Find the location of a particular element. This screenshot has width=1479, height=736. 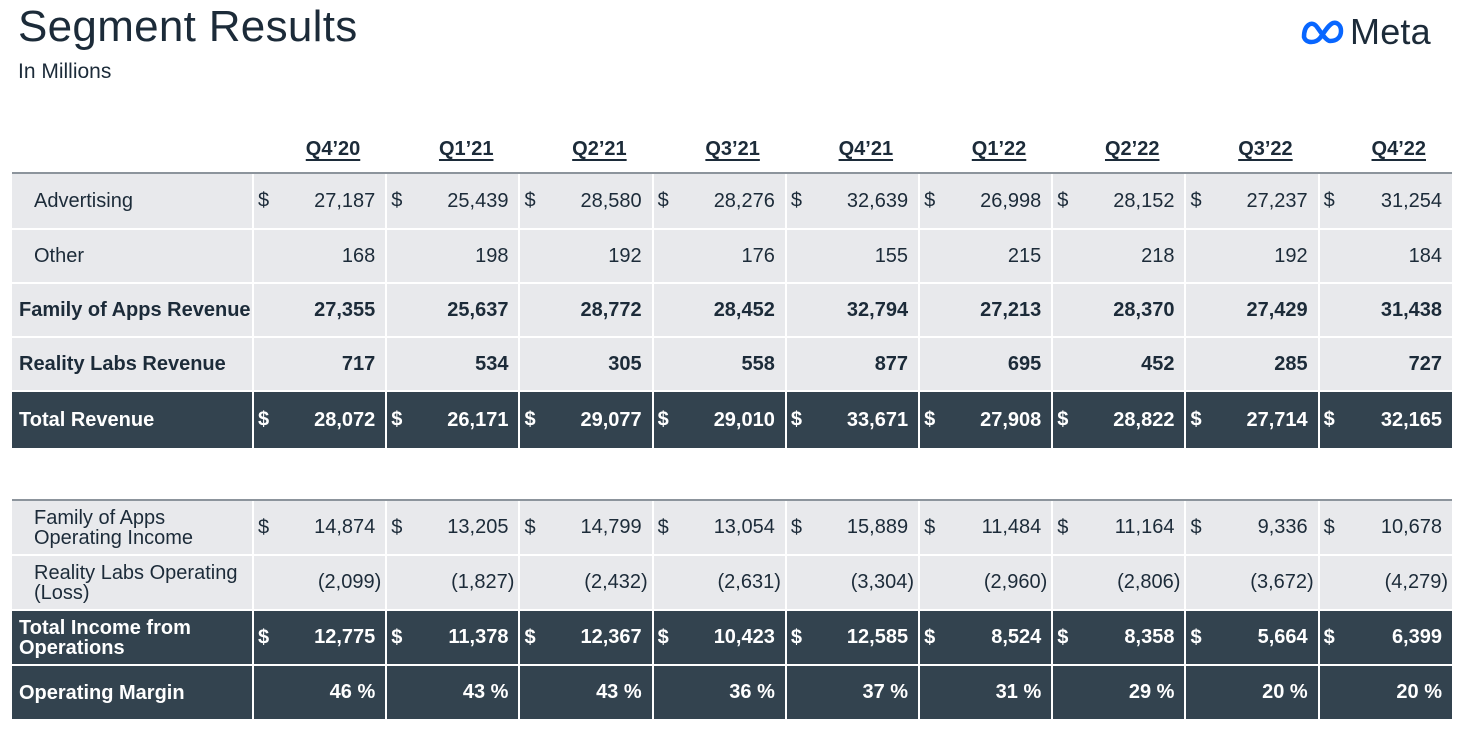

value-cell: 46 % is located at coordinates (319, 693).